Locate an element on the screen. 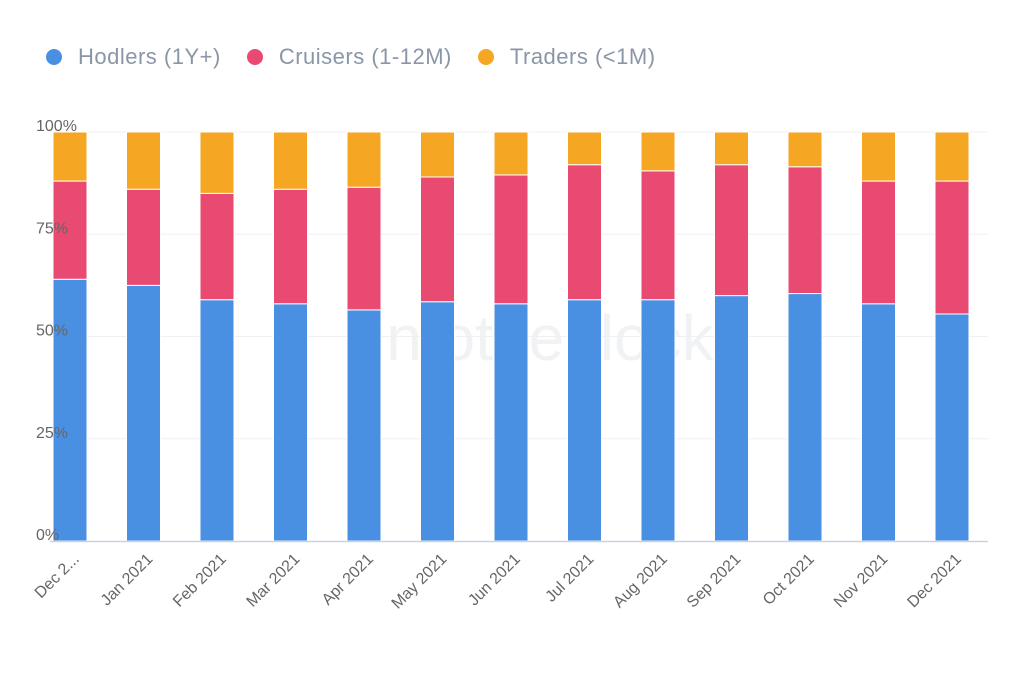 This screenshot has height=683, width=1024. y-axis-ticks: 0% 25% 50% 75% 100% is located at coordinates (56, 331).